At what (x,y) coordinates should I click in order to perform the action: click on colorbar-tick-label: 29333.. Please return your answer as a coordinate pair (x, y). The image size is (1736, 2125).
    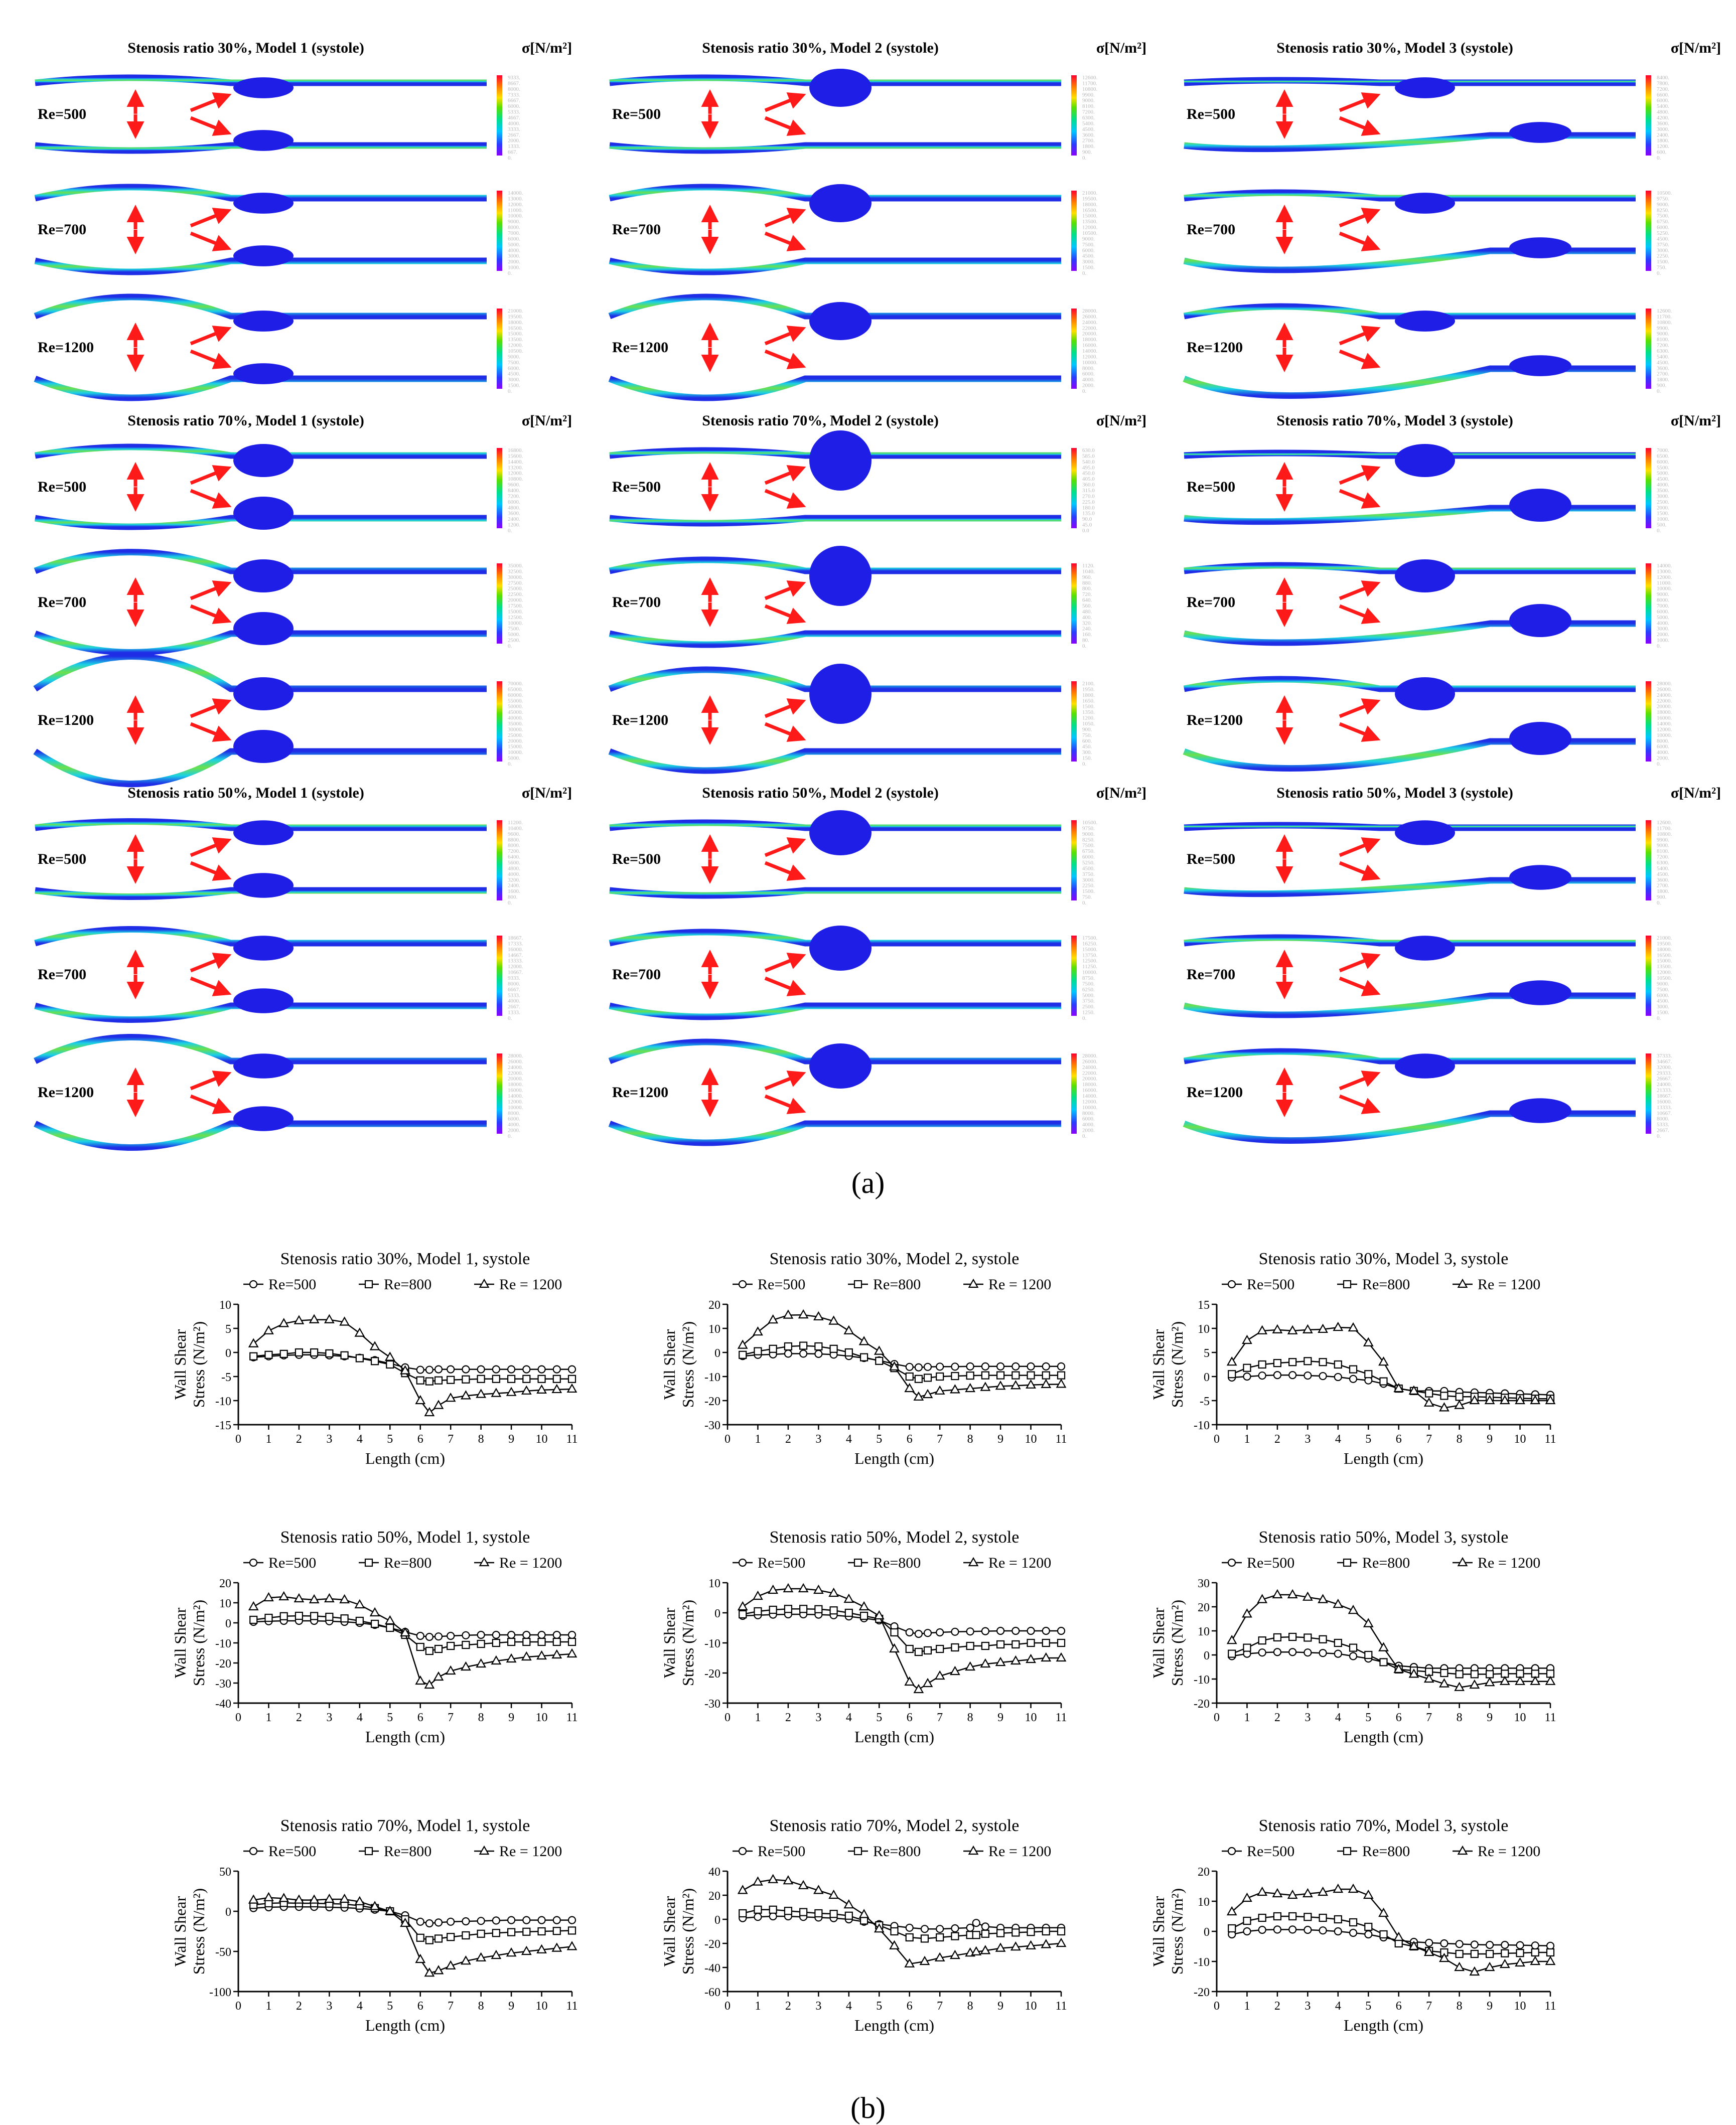
    Looking at the image, I should click on (1664, 1073).